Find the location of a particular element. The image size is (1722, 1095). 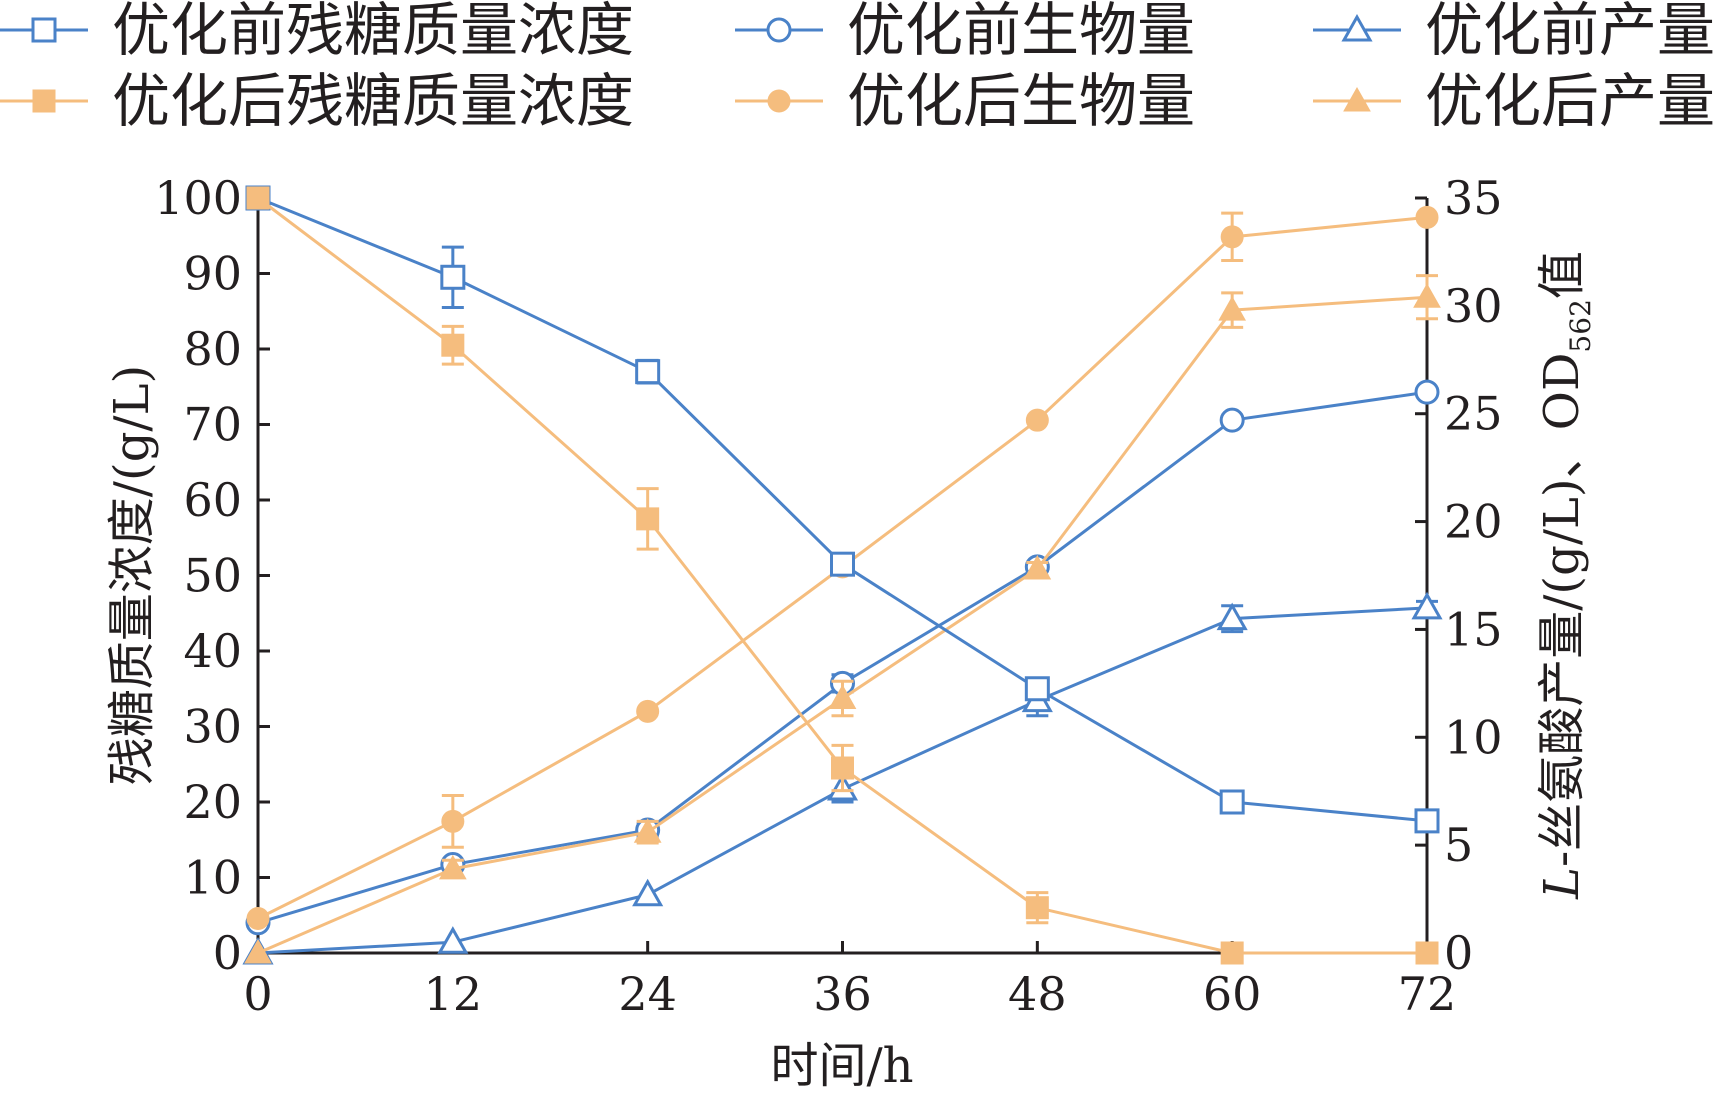

legend-label: 优化后生物量 is located at coordinates (1021, 101).